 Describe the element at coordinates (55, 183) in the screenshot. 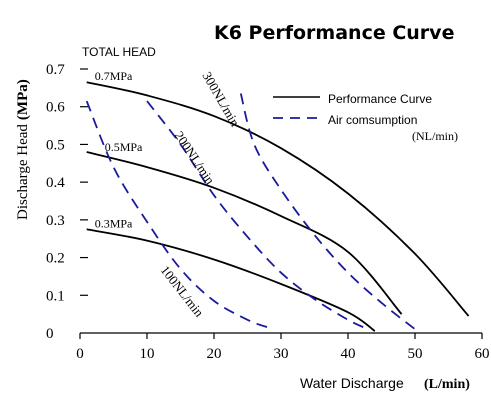

I see `y-tick-label: 0.4` at that location.